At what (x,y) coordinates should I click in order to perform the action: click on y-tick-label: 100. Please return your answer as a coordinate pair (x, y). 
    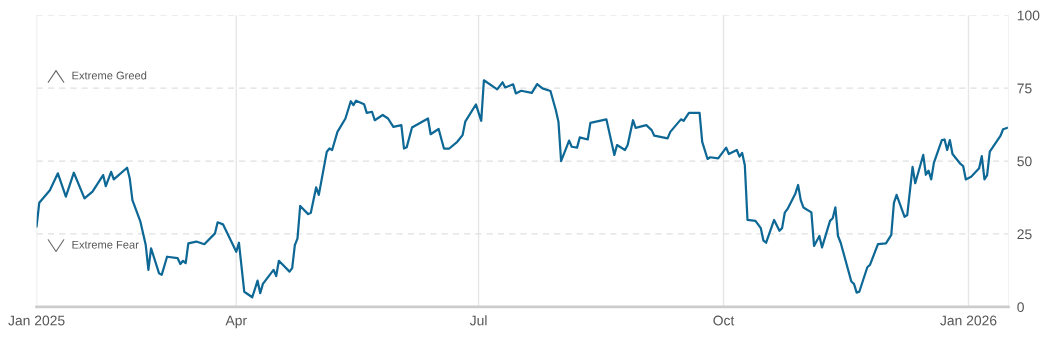
    Looking at the image, I should click on (1028, 15).